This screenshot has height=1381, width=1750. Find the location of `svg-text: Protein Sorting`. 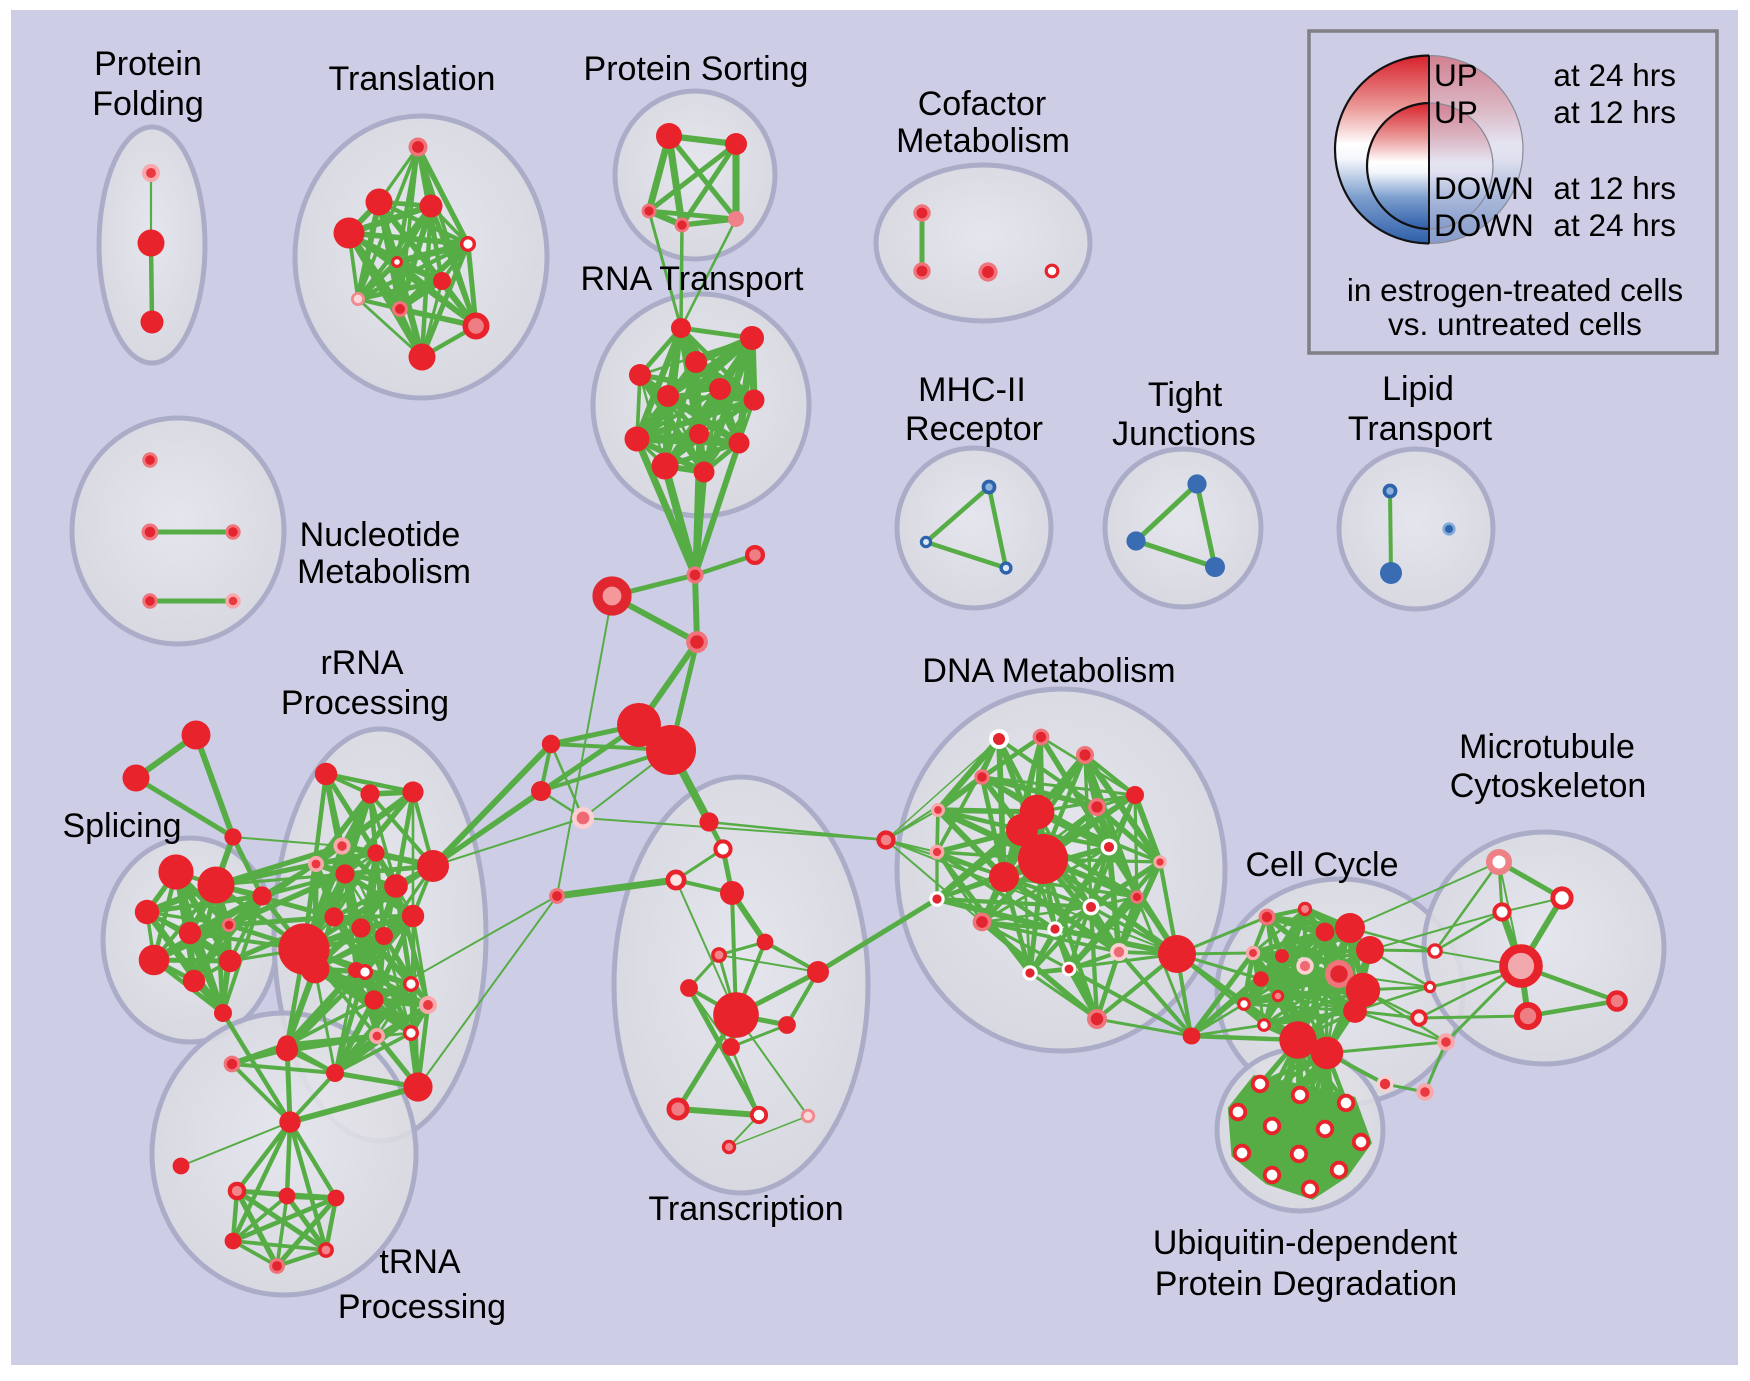

svg-text: Protein Sorting is located at coordinates (696, 69).